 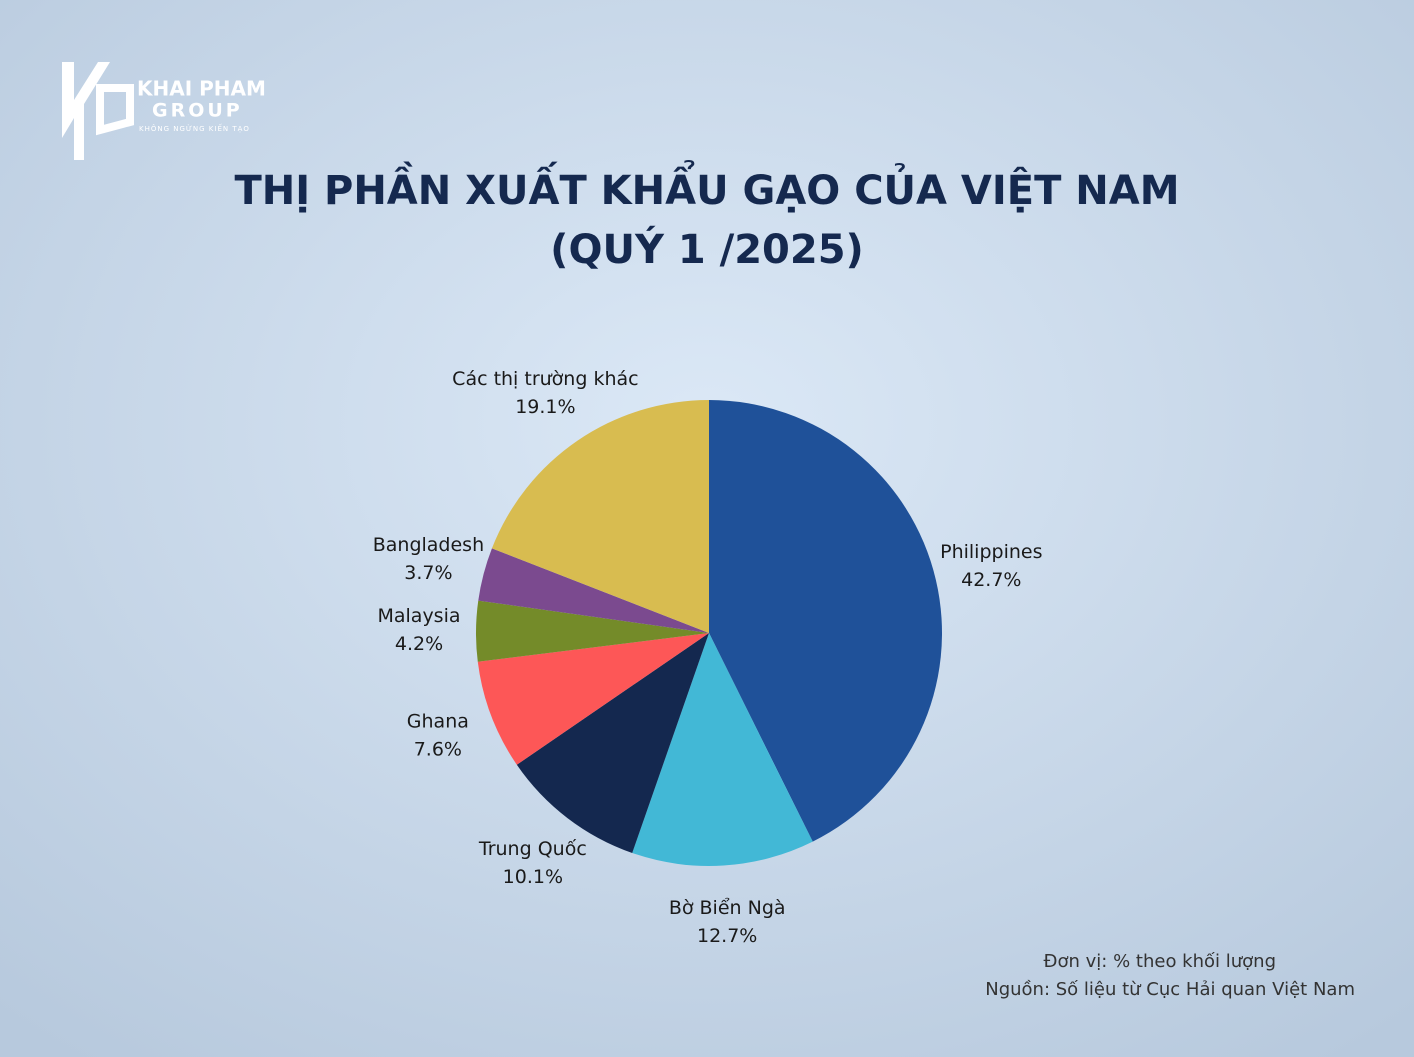 I want to click on slice-value-label: 10.1%, so click(x=533, y=877).